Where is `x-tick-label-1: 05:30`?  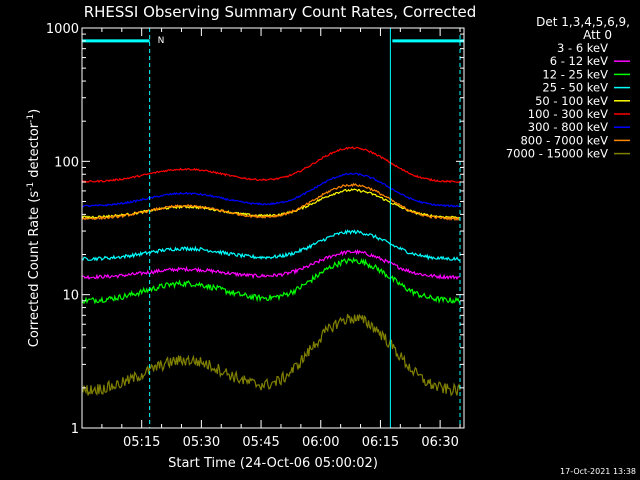 x-tick-label-1: 05:30 is located at coordinates (201, 442).